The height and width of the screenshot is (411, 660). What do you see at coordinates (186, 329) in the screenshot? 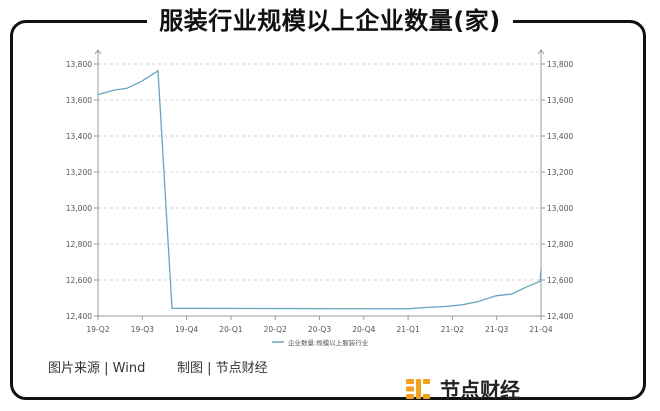
I see `x-tick-label: 19-Q4` at bounding box center [186, 329].